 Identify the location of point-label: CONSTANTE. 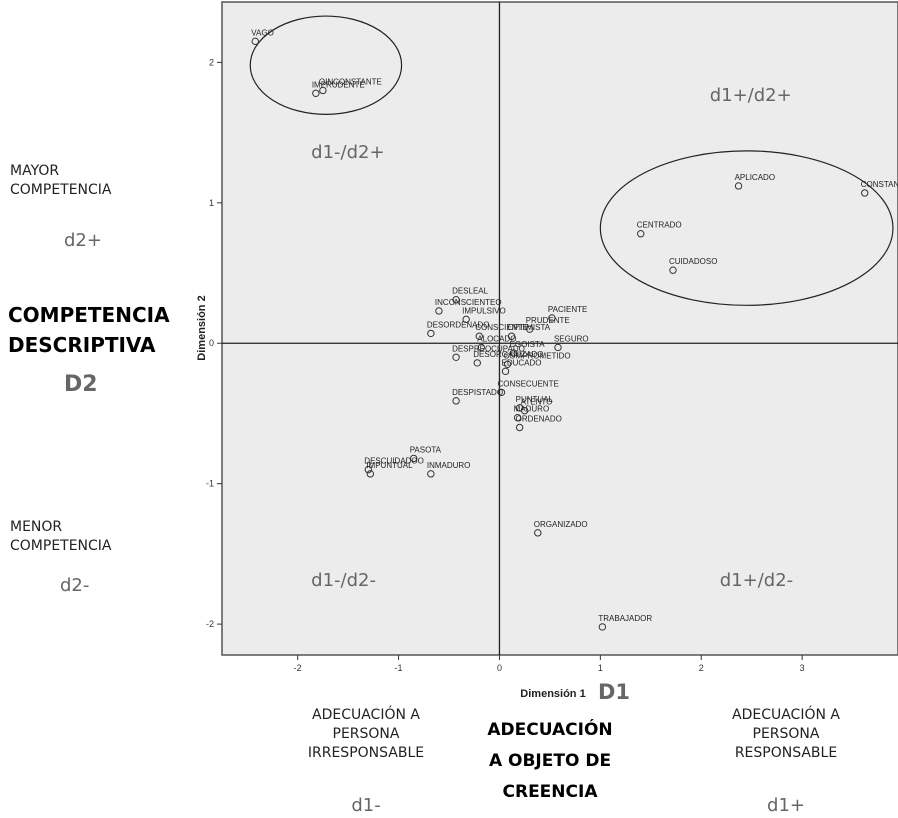
(879, 184).